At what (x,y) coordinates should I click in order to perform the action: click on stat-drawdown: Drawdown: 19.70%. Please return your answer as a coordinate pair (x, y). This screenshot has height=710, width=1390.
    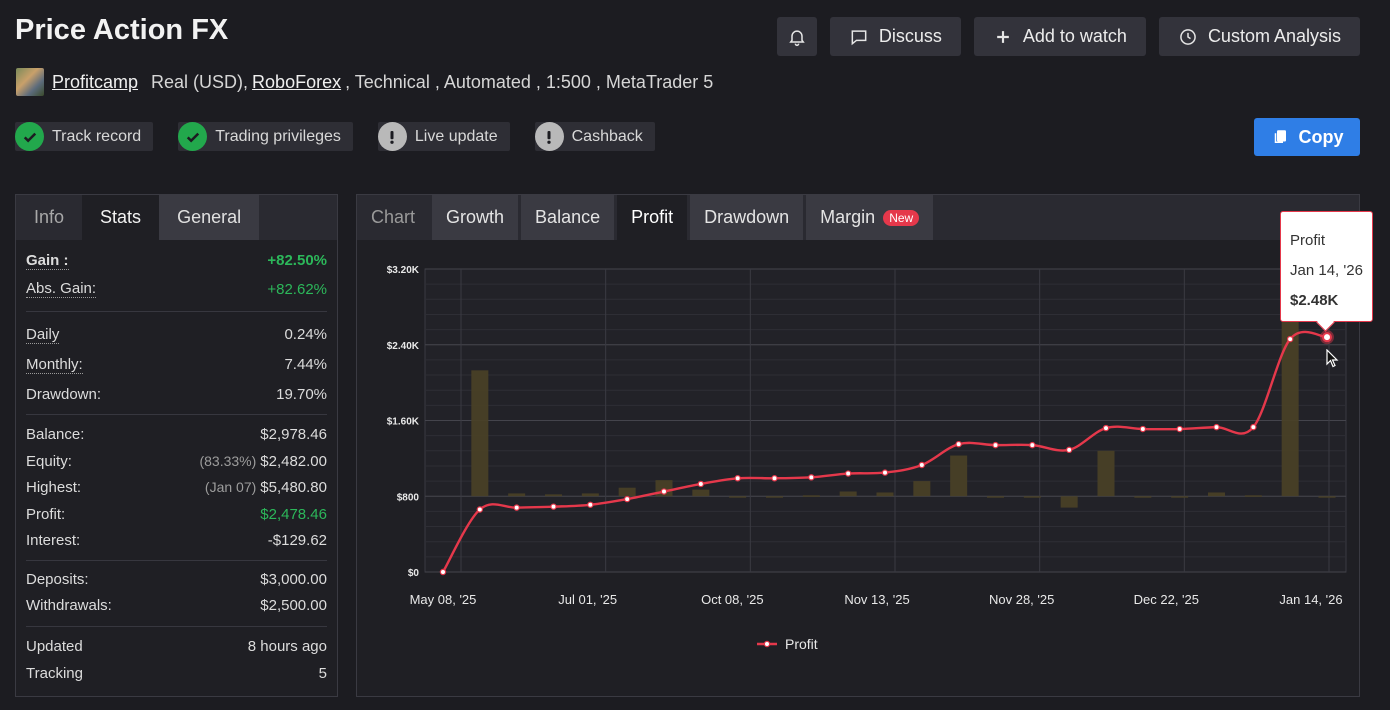
    Looking at the image, I should click on (176, 394).